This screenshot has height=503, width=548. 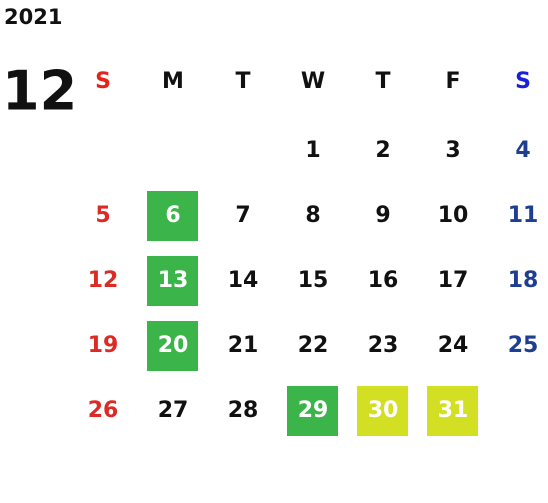 I want to click on day: 12, so click(x=103, y=280).